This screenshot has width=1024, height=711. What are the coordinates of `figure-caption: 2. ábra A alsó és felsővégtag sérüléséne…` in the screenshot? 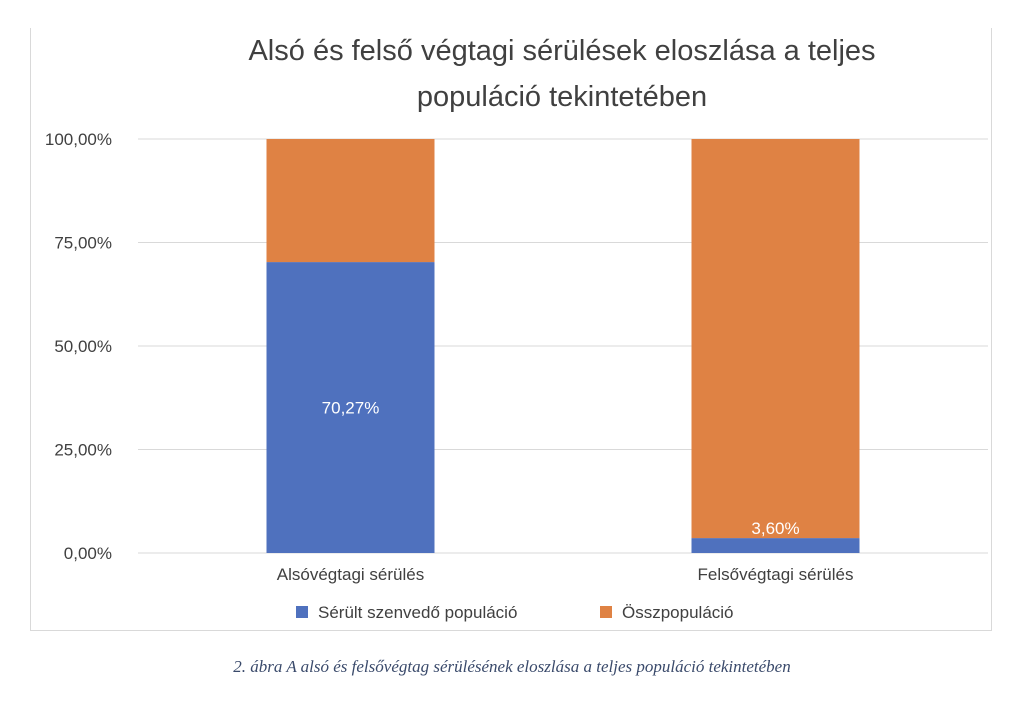 It's located at (512, 666).